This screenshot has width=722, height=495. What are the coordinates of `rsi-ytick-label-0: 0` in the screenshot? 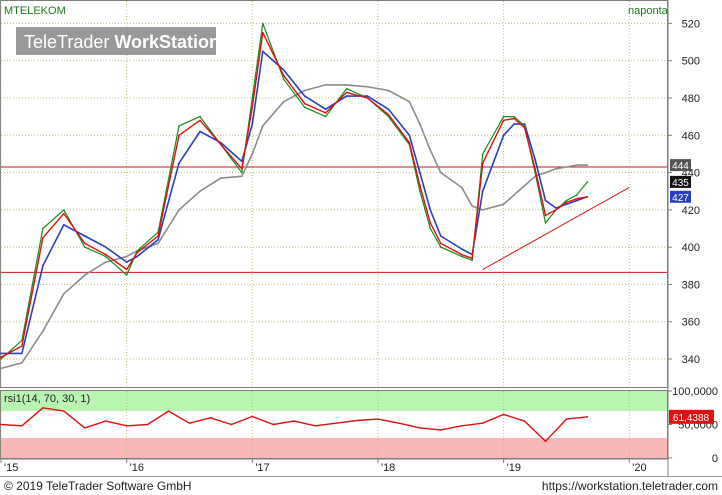 It's located at (715, 459).